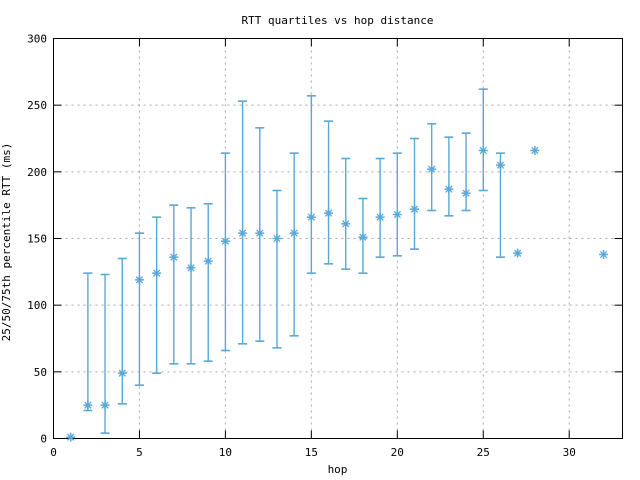 This screenshot has height=480, width=640. What do you see at coordinates (37, 39) in the screenshot?
I see `y-tick-label-300: 300` at bounding box center [37, 39].